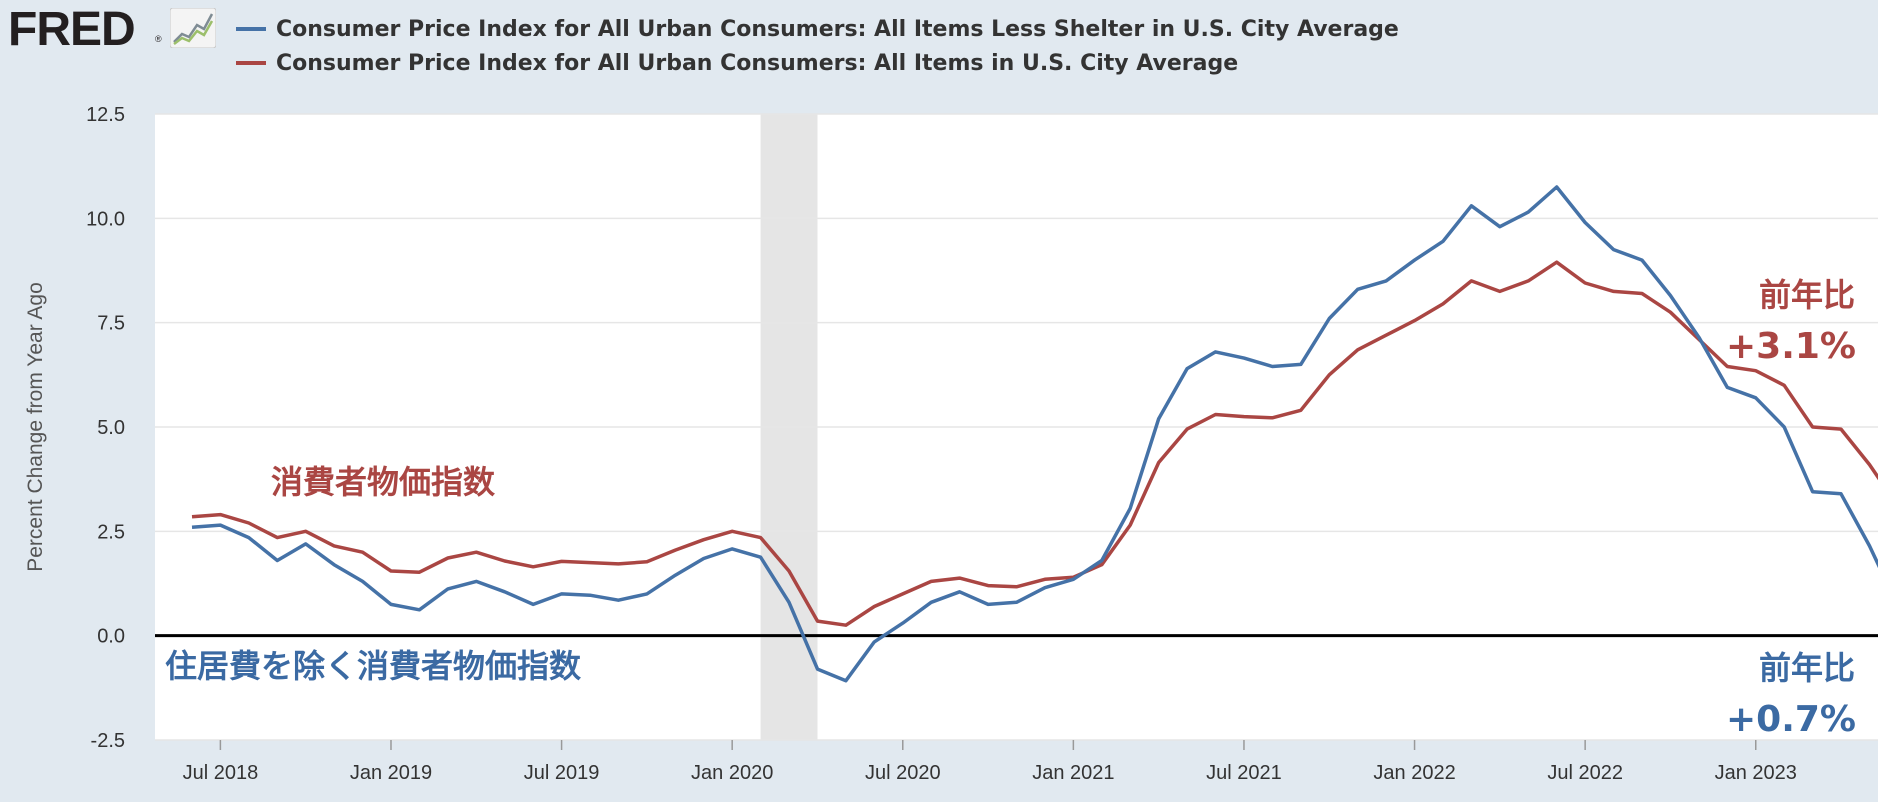 This screenshot has width=1878, height=802. What do you see at coordinates (1807, 668) in the screenshot?
I see `annotation-less-shelter-yoy-title: 前年比` at bounding box center [1807, 668].